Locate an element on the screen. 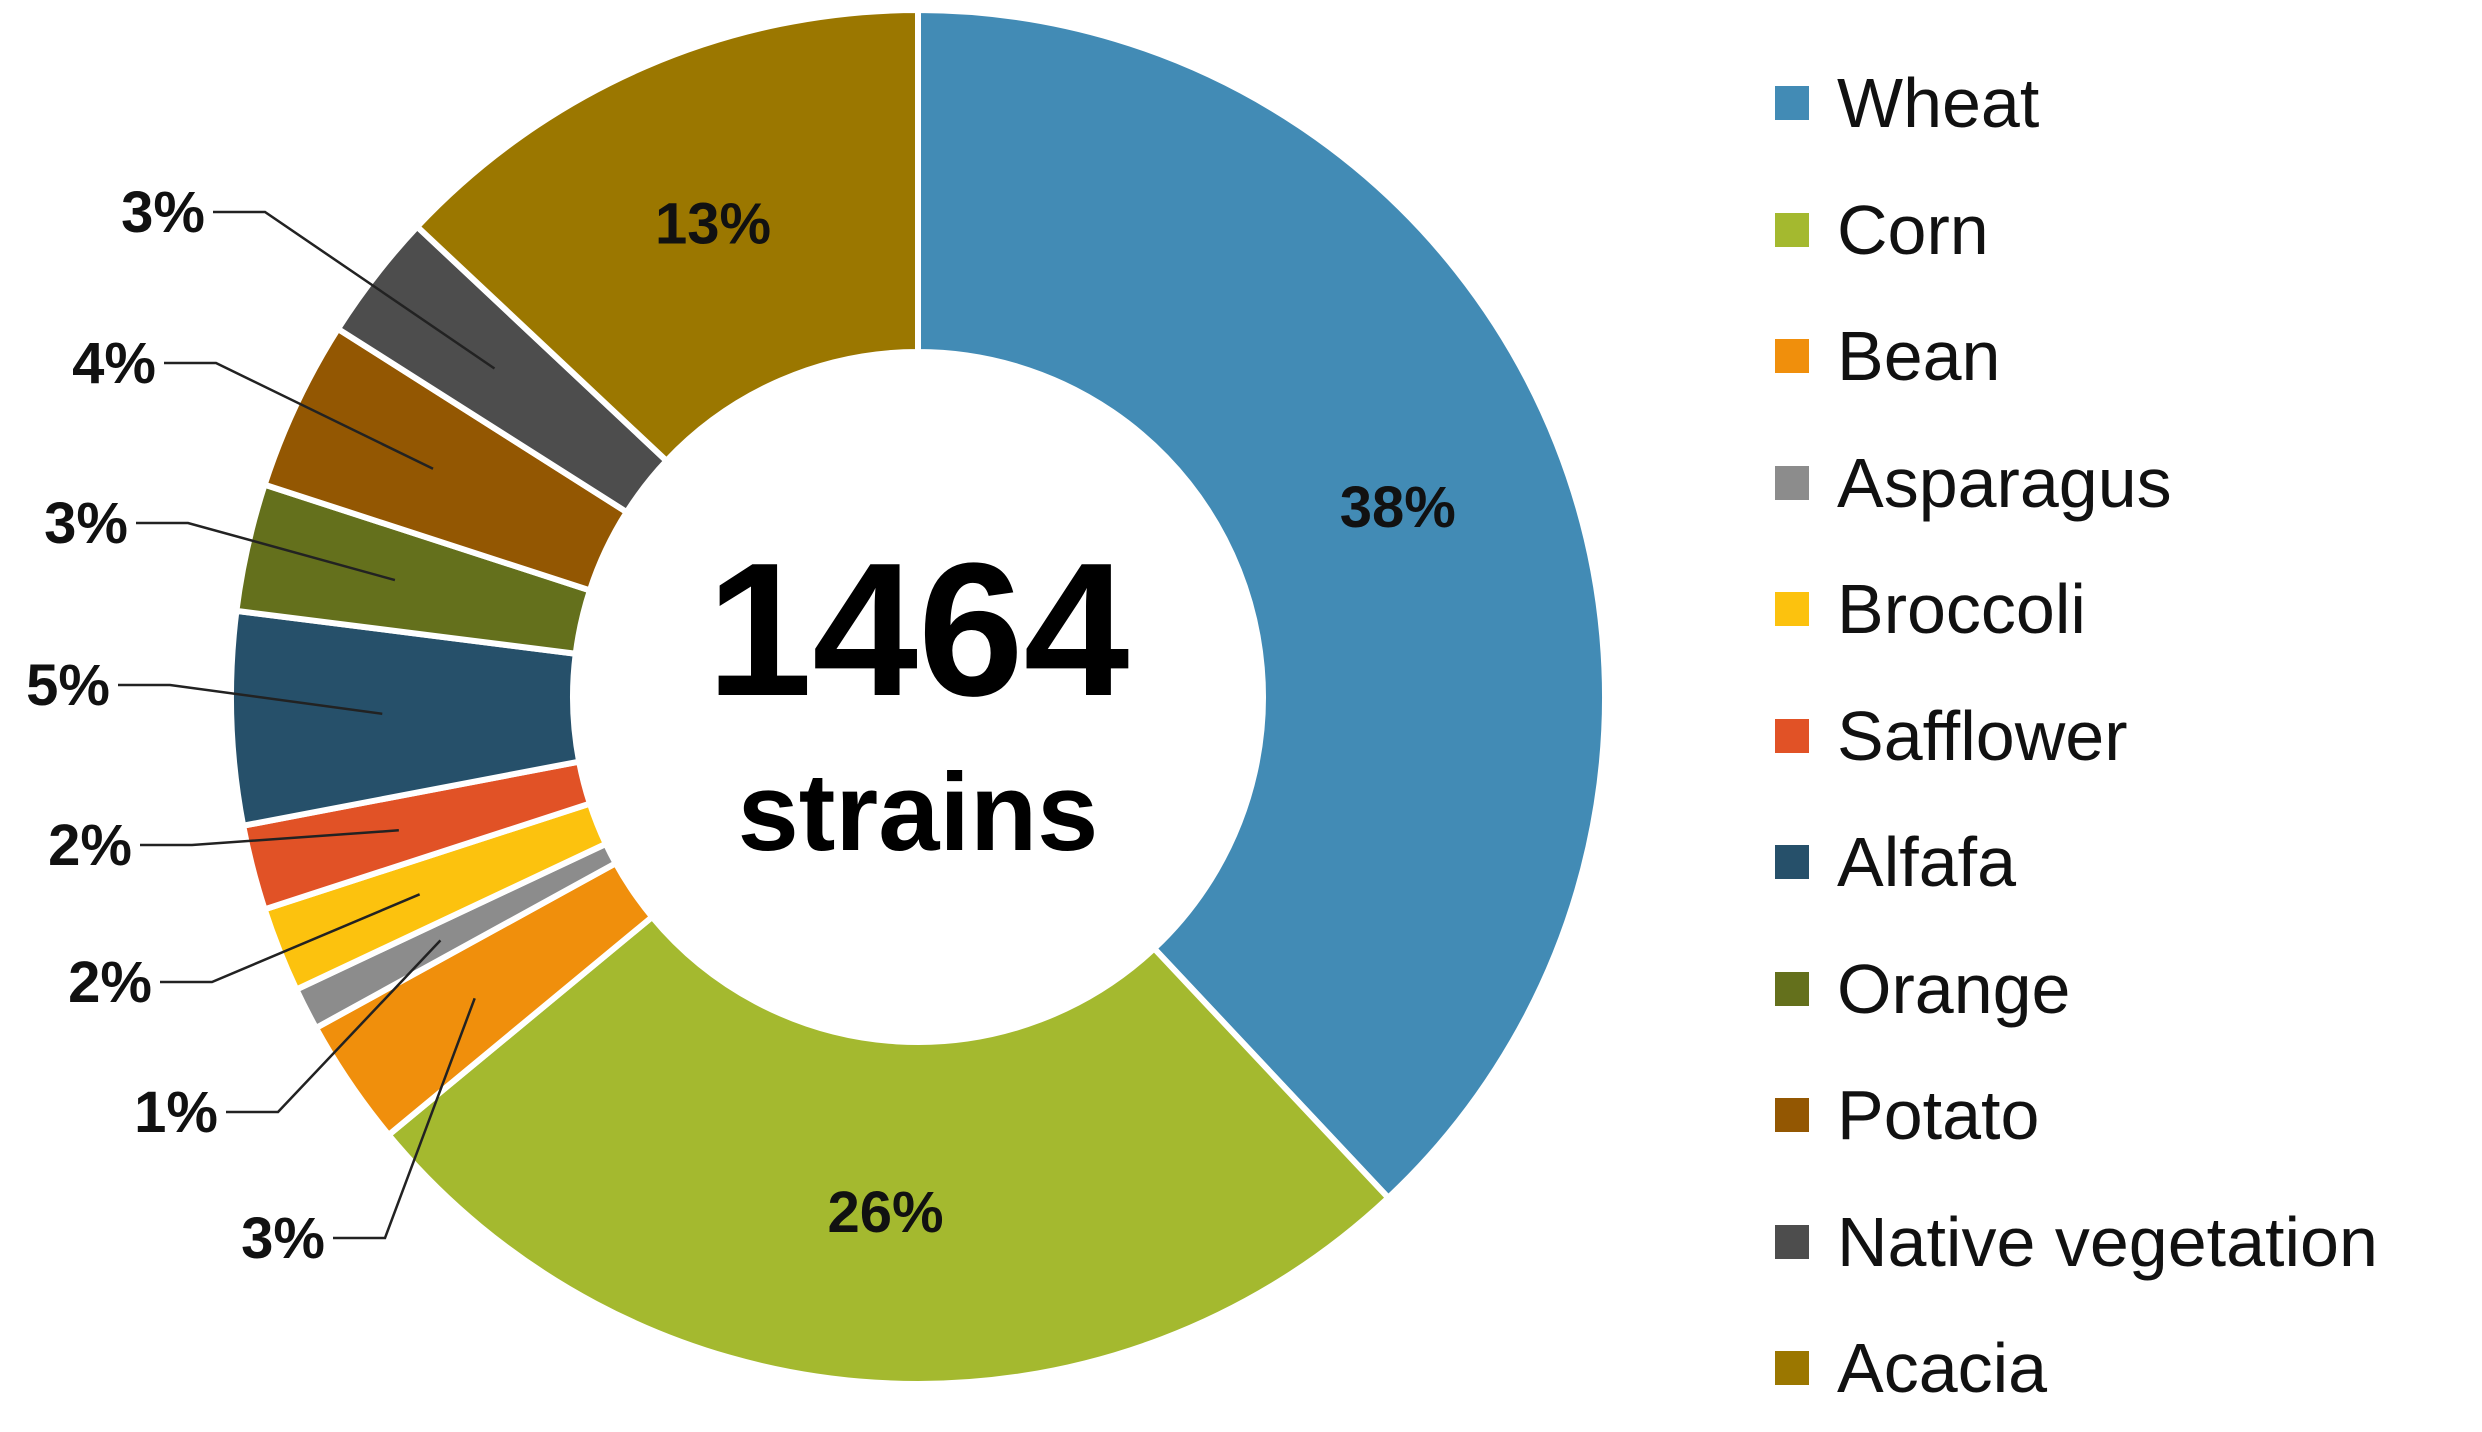  legend-label: Safflower is located at coordinates (1982, 735).